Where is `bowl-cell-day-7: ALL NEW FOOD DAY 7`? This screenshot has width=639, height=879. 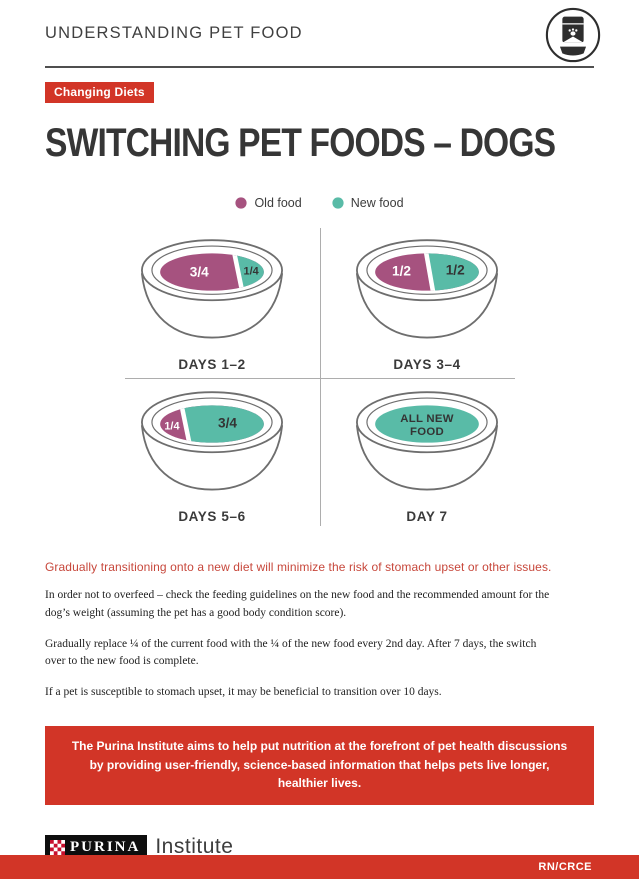 bowl-cell-day-7: ALL NEW FOOD DAY 7 is located at coordinates (427, 454).